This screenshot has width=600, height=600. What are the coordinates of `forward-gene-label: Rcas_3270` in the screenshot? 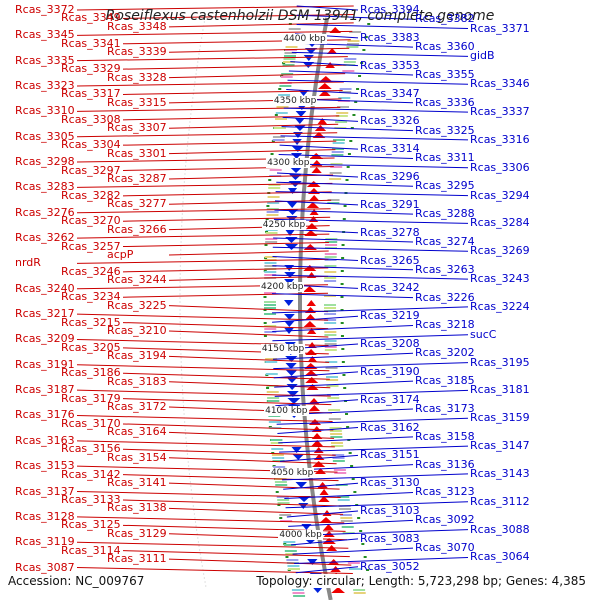 It's located at (91, 221).